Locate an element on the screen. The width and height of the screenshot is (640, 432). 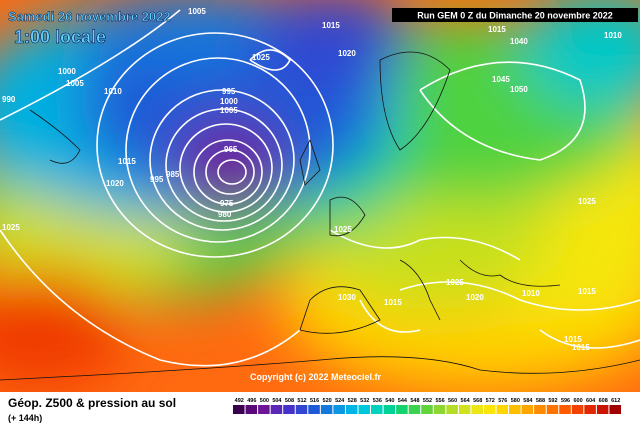
legend-label: 508 is located at coordinates (289, 401).